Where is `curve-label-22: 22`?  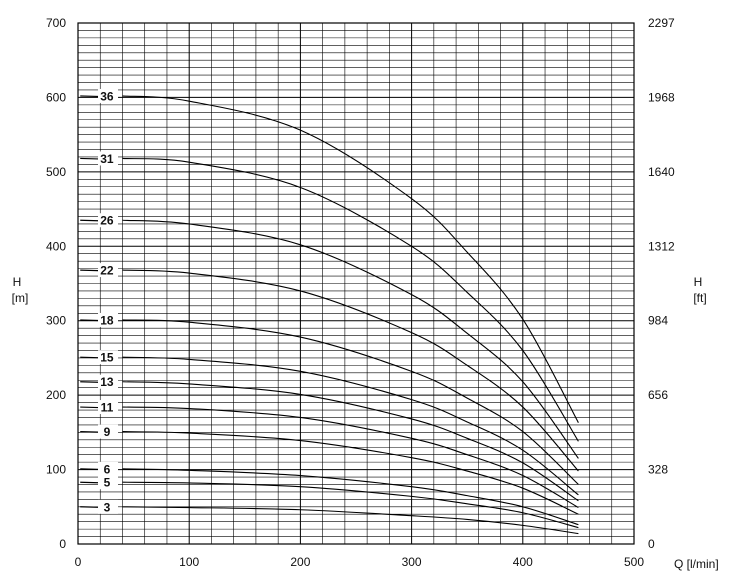 curve-label-22: 22 is located at coordinates (107, 271).